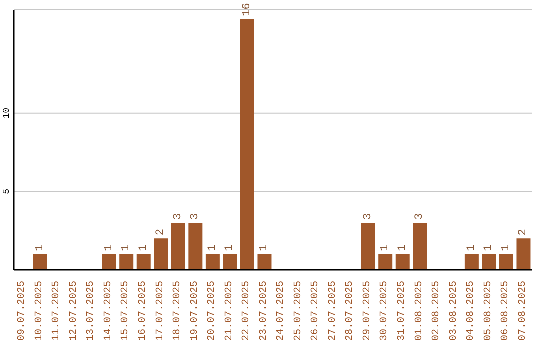 This screenshot has width=540, height=340. Describe the element at coordinates (92, 310) in the screenshot. I see `x-tick-label: 13.07.2025` at that location.